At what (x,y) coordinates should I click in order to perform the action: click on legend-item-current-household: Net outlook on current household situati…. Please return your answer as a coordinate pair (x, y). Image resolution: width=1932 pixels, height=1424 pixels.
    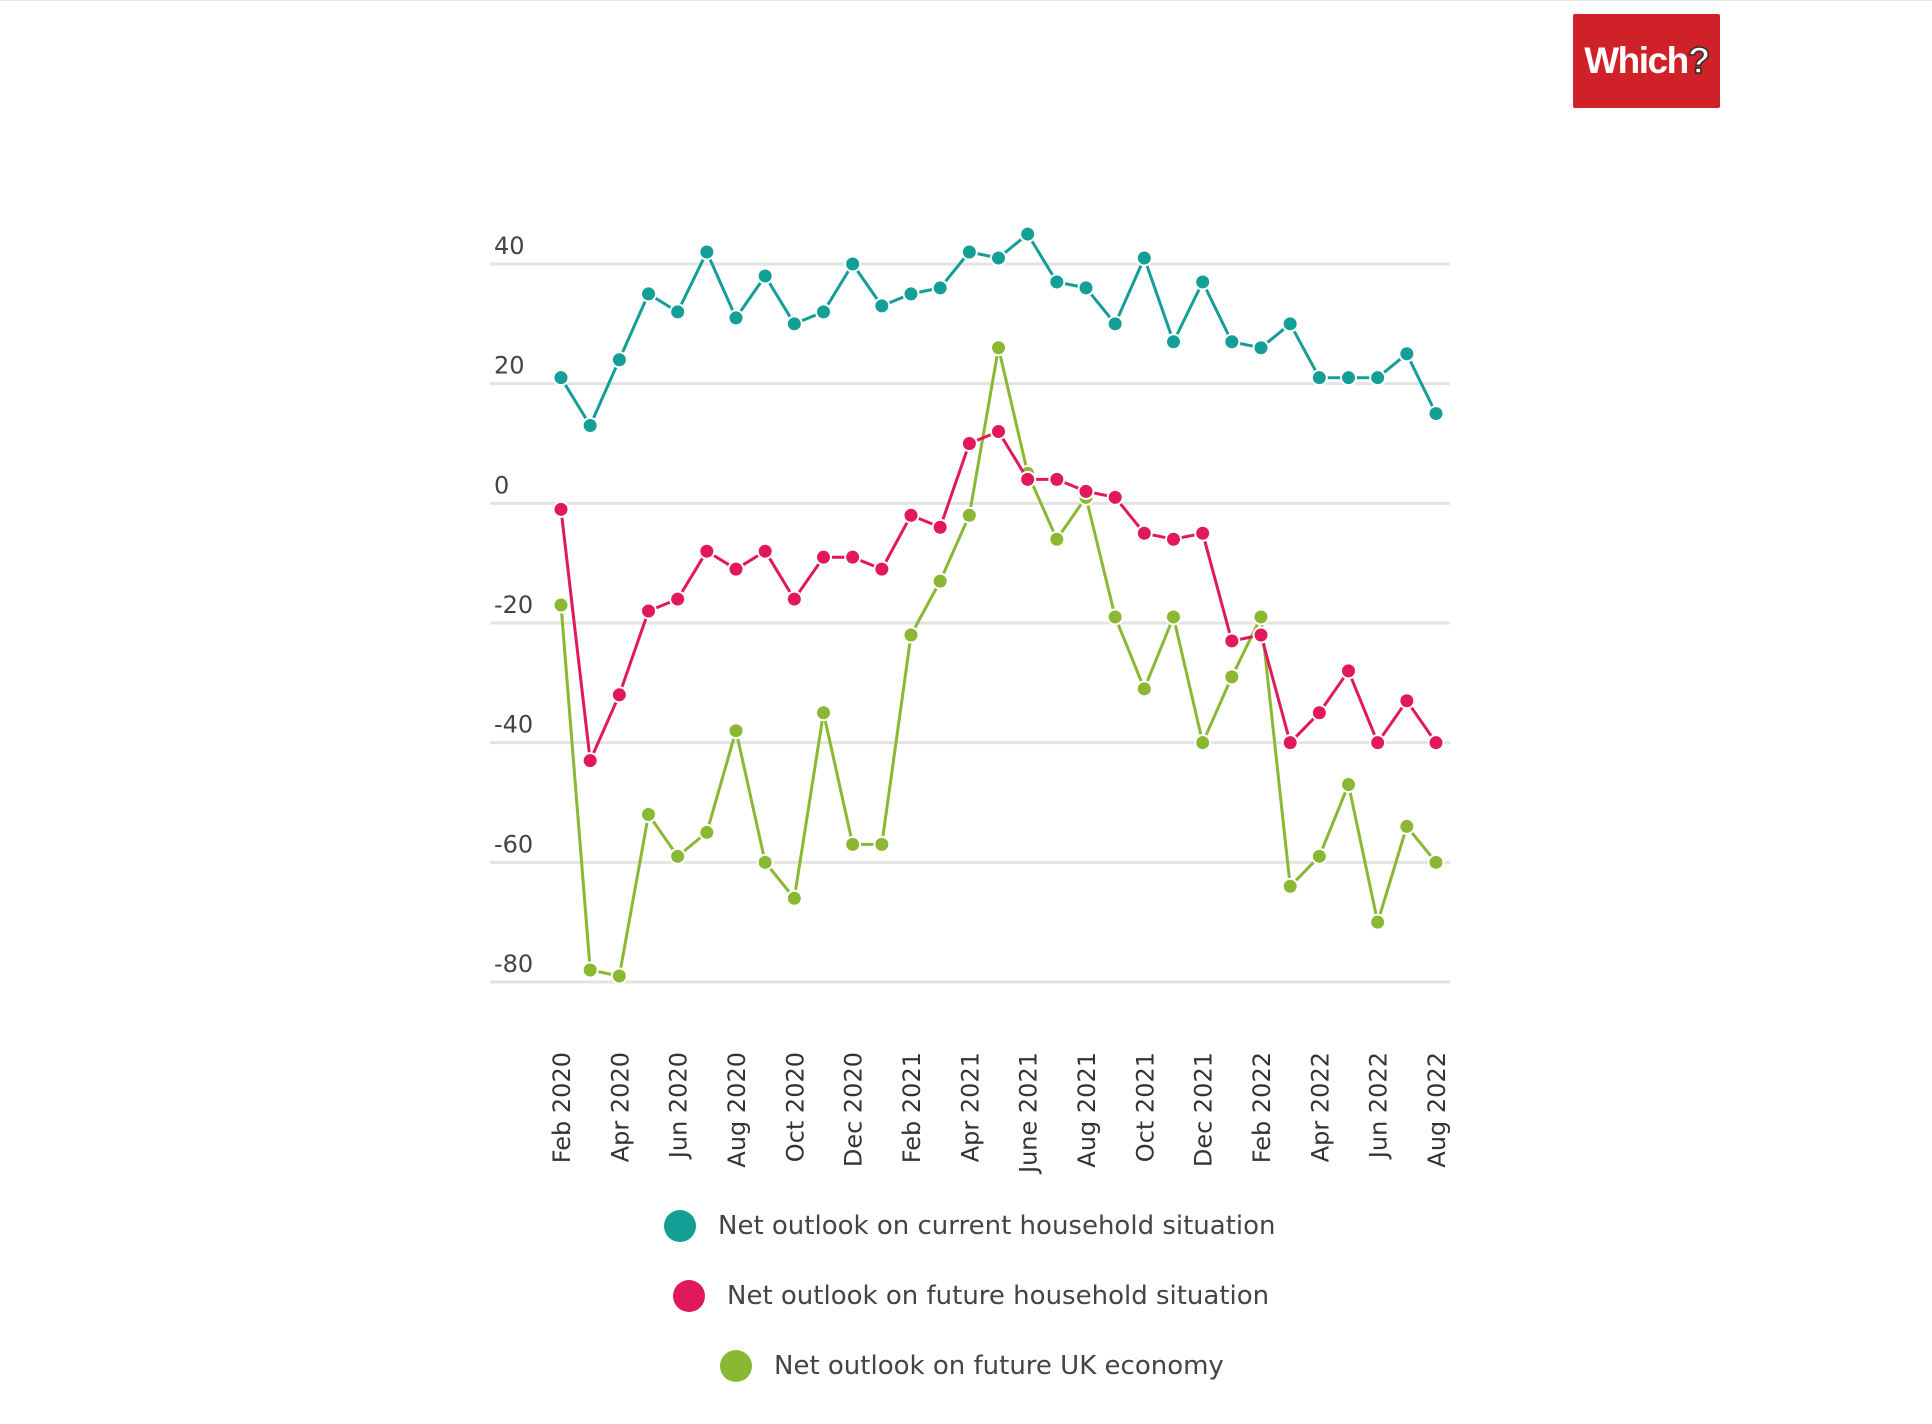
    Looking at the image, I should click on (970, 1226).